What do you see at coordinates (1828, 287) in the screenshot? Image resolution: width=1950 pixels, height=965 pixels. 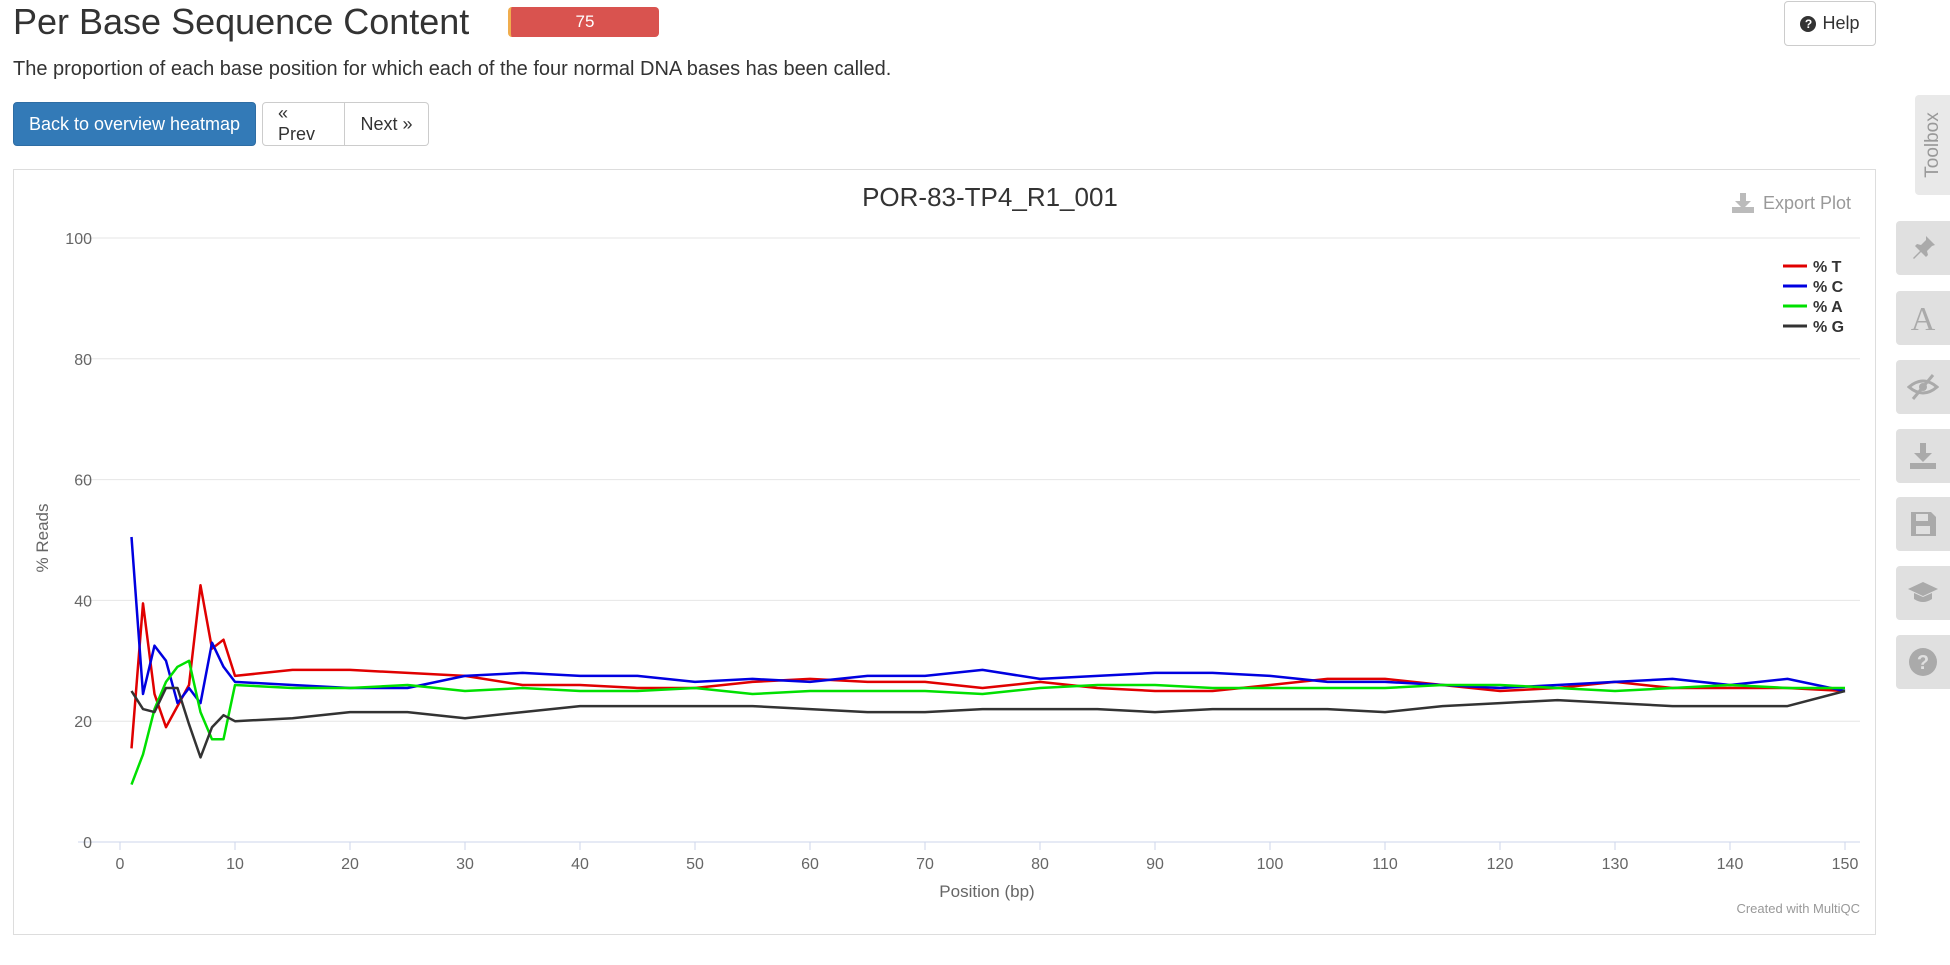 I see `legend-item: % C` at bounding box center [1828, 287].